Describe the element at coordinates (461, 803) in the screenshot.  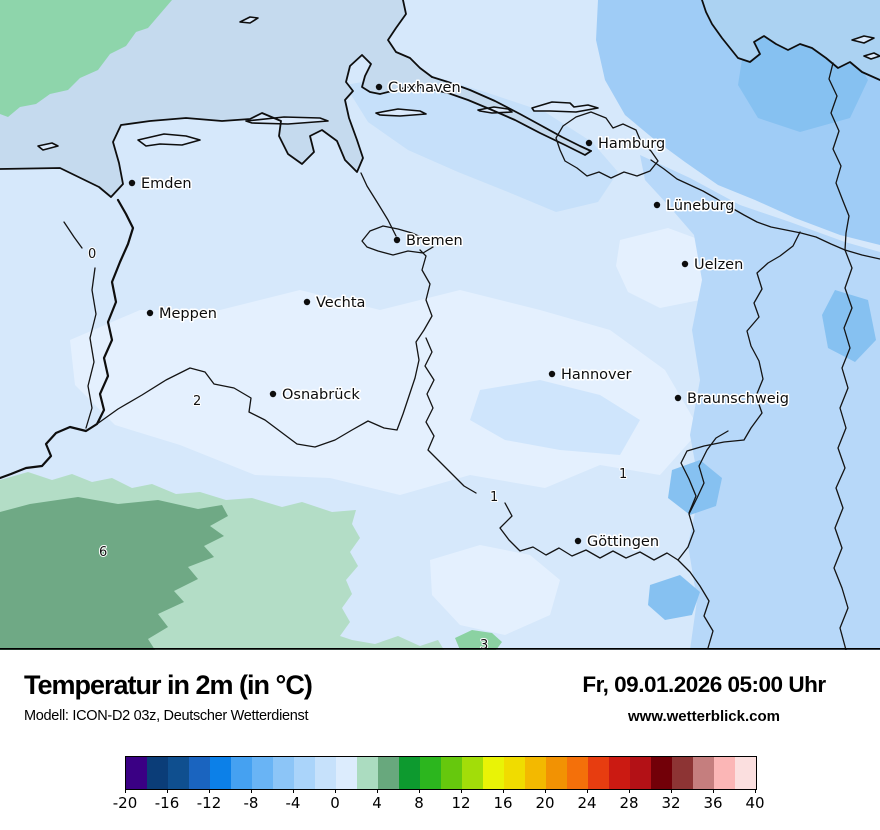
I see `colorbar-tick-label: 12` at that location.